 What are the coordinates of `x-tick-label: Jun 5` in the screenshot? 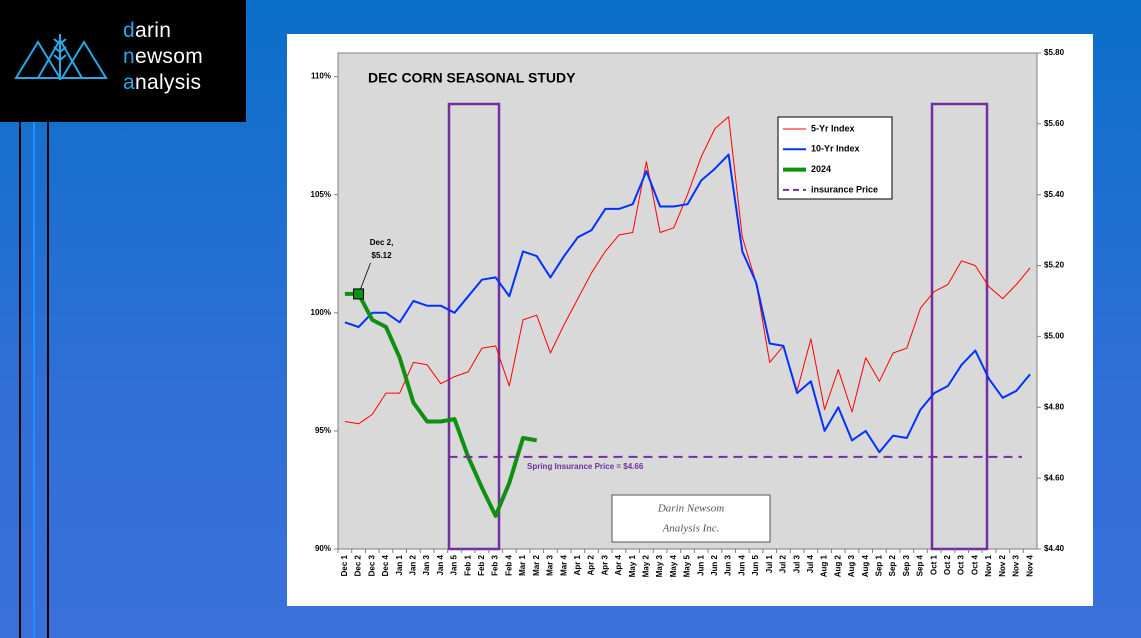 It's located at (755, 564).